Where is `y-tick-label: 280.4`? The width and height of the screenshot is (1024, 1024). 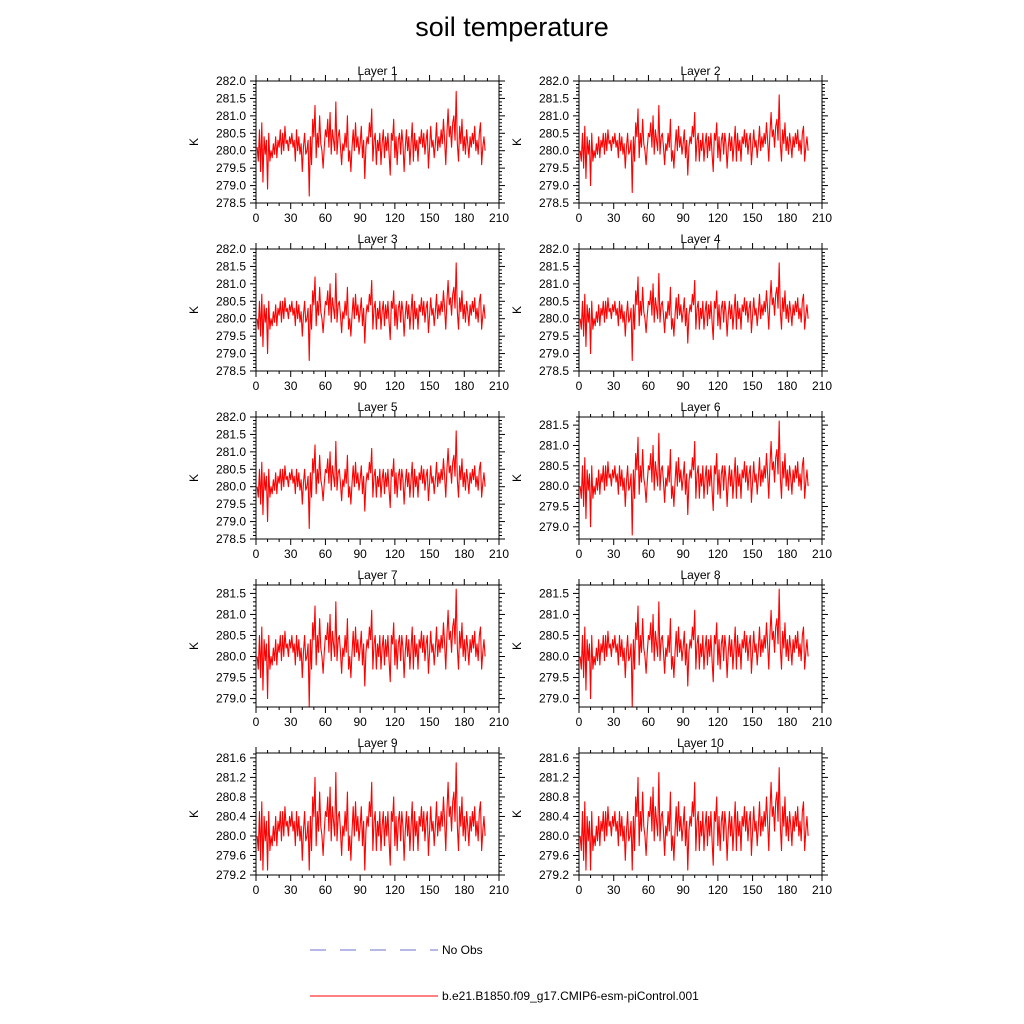 y-tick-label: 280.4 is located at coordinates (554, 816).